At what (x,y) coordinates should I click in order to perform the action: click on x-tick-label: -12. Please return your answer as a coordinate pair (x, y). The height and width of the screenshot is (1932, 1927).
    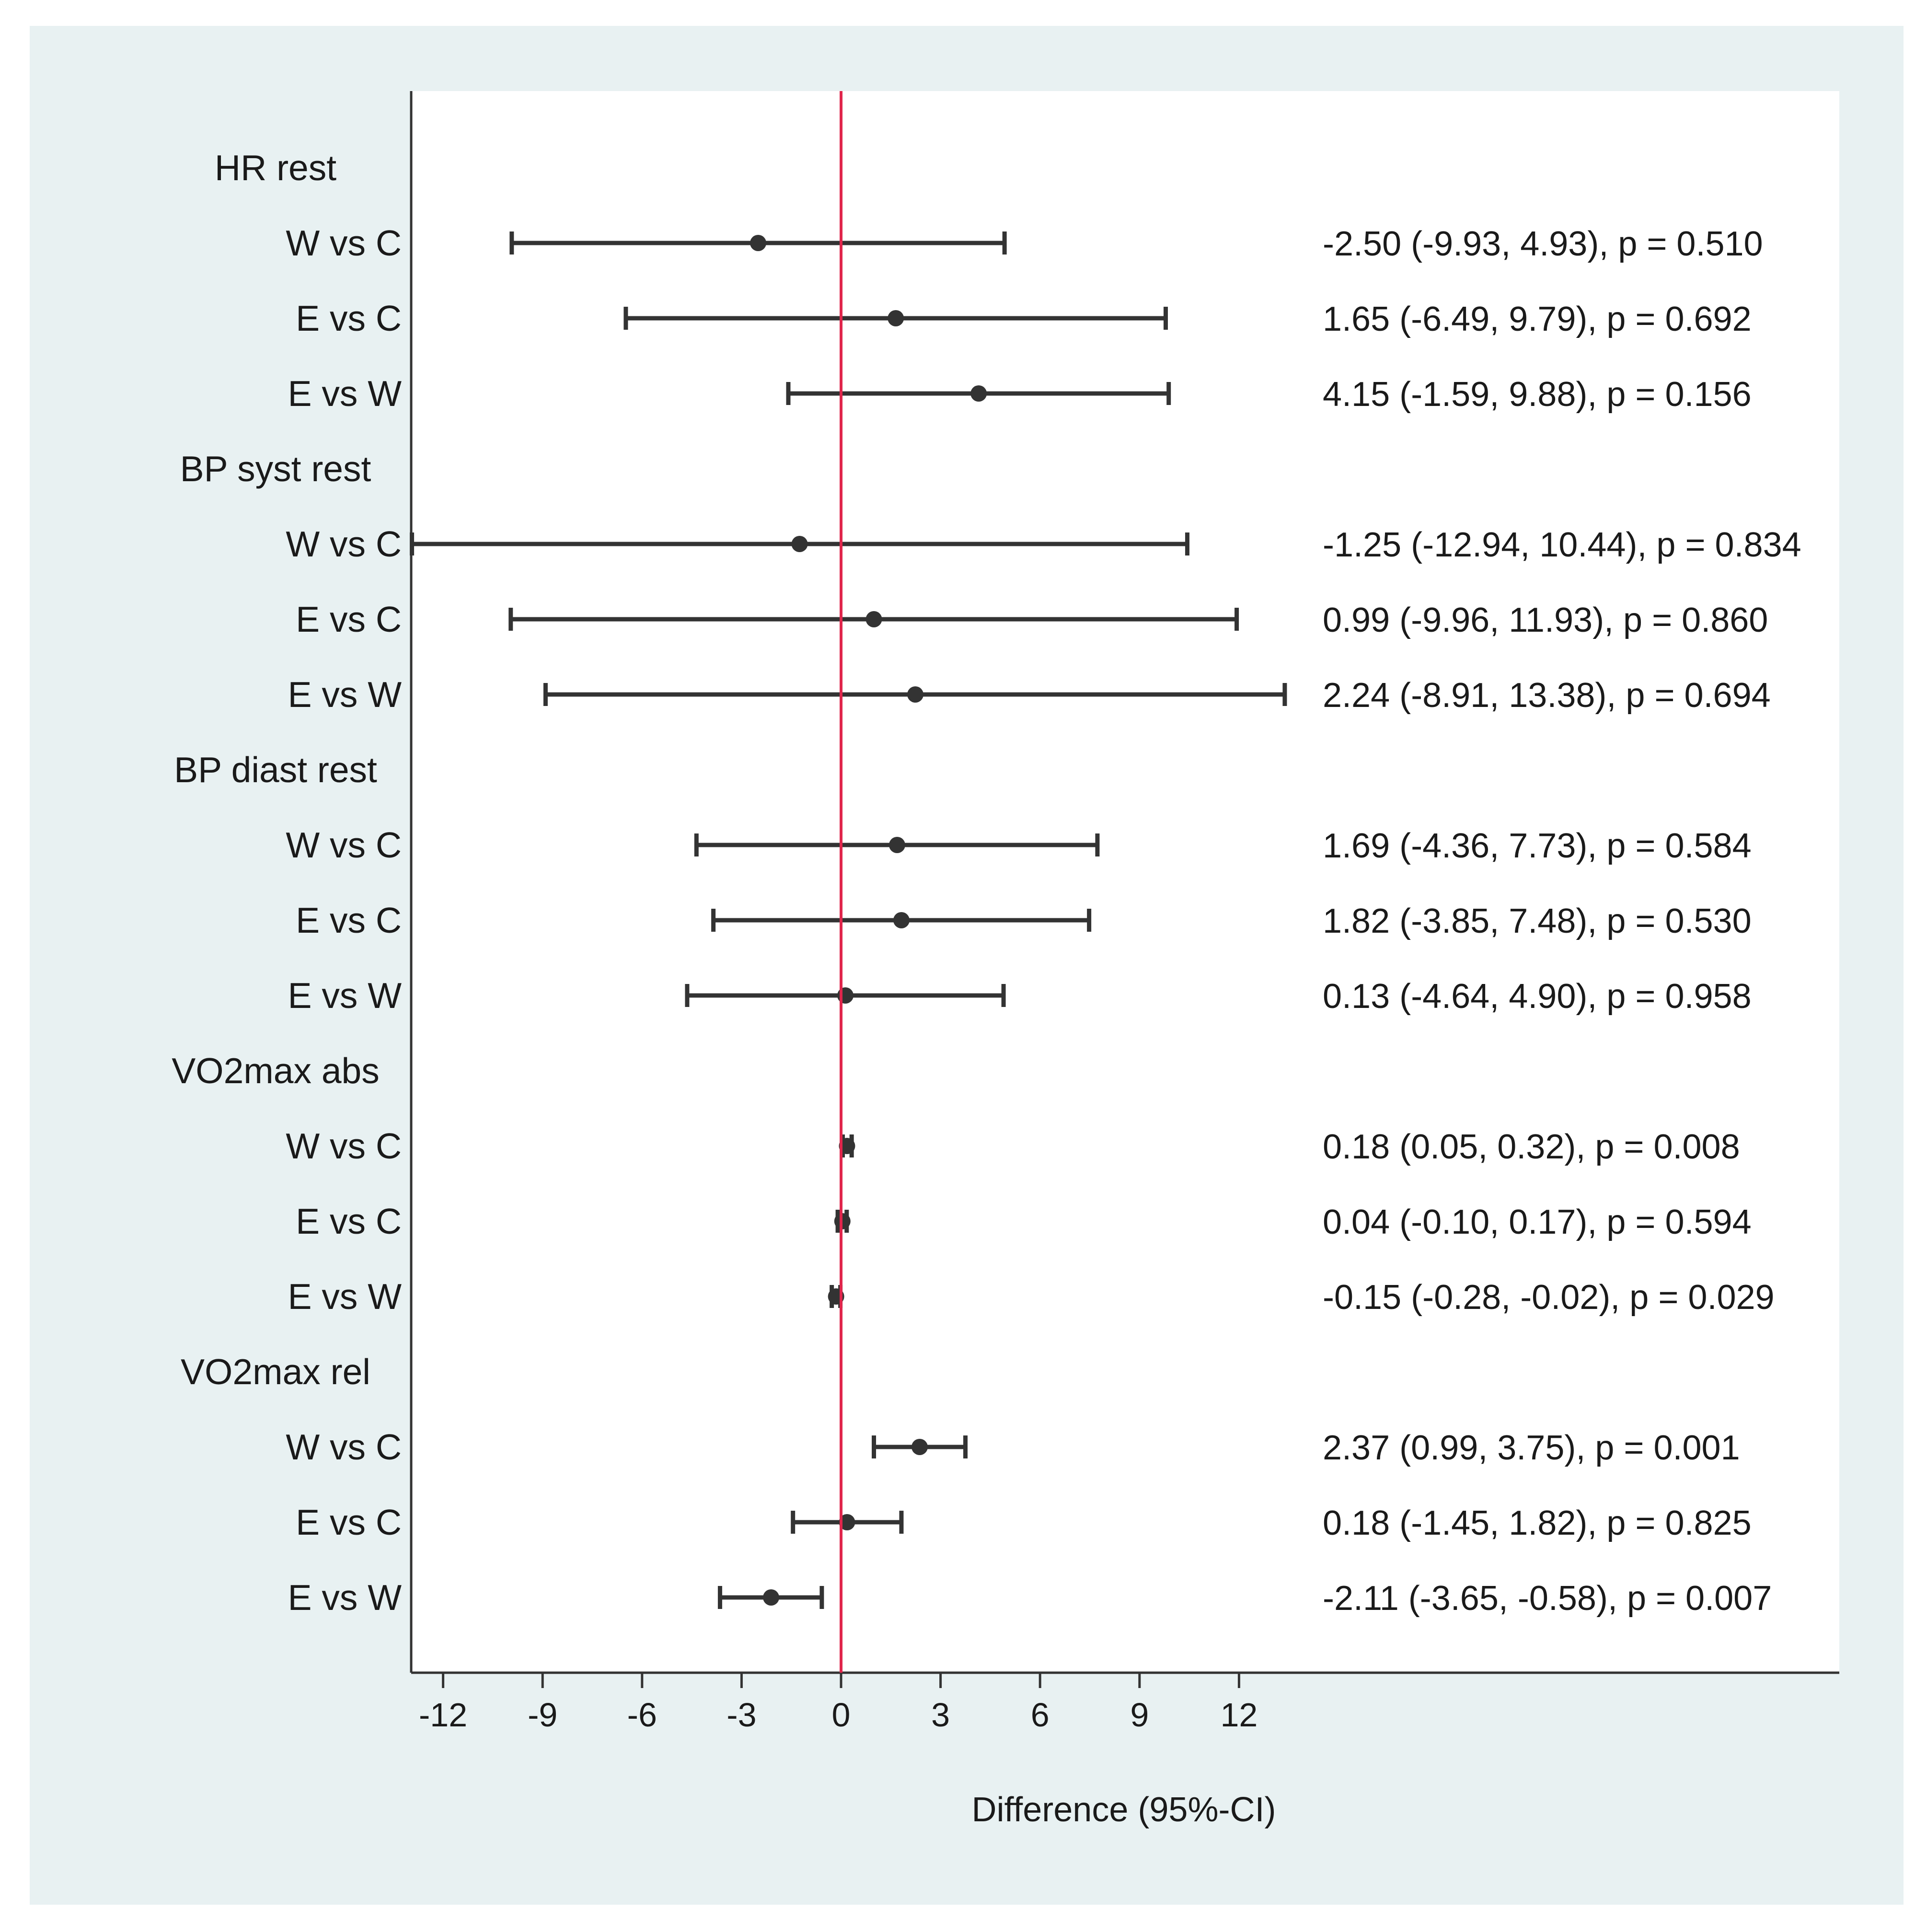
    Looking at the image, I should click on (443, 1715).